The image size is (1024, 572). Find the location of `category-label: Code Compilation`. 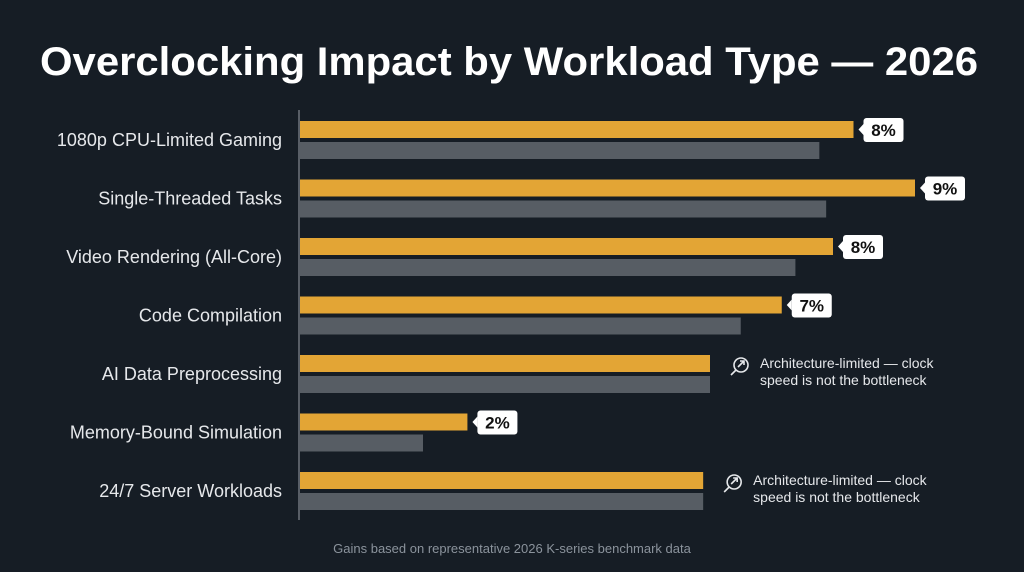

category-label: Code Compilation is located at coordinates (210, 316).